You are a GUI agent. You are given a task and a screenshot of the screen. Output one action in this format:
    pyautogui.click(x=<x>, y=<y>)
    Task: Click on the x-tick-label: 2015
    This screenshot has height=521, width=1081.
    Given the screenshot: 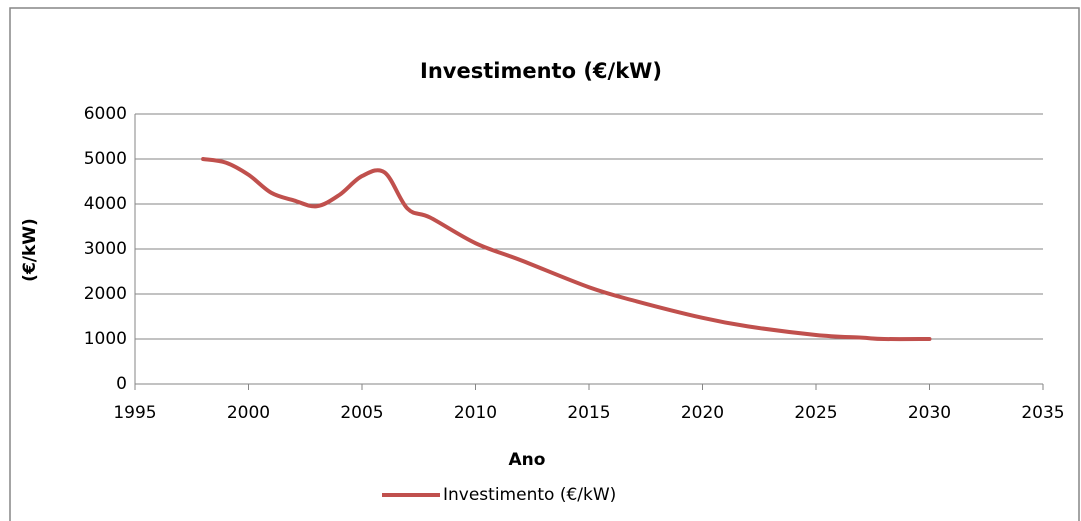 What is the action you would take?
    pyautogui.click(x=588, y=413)
    